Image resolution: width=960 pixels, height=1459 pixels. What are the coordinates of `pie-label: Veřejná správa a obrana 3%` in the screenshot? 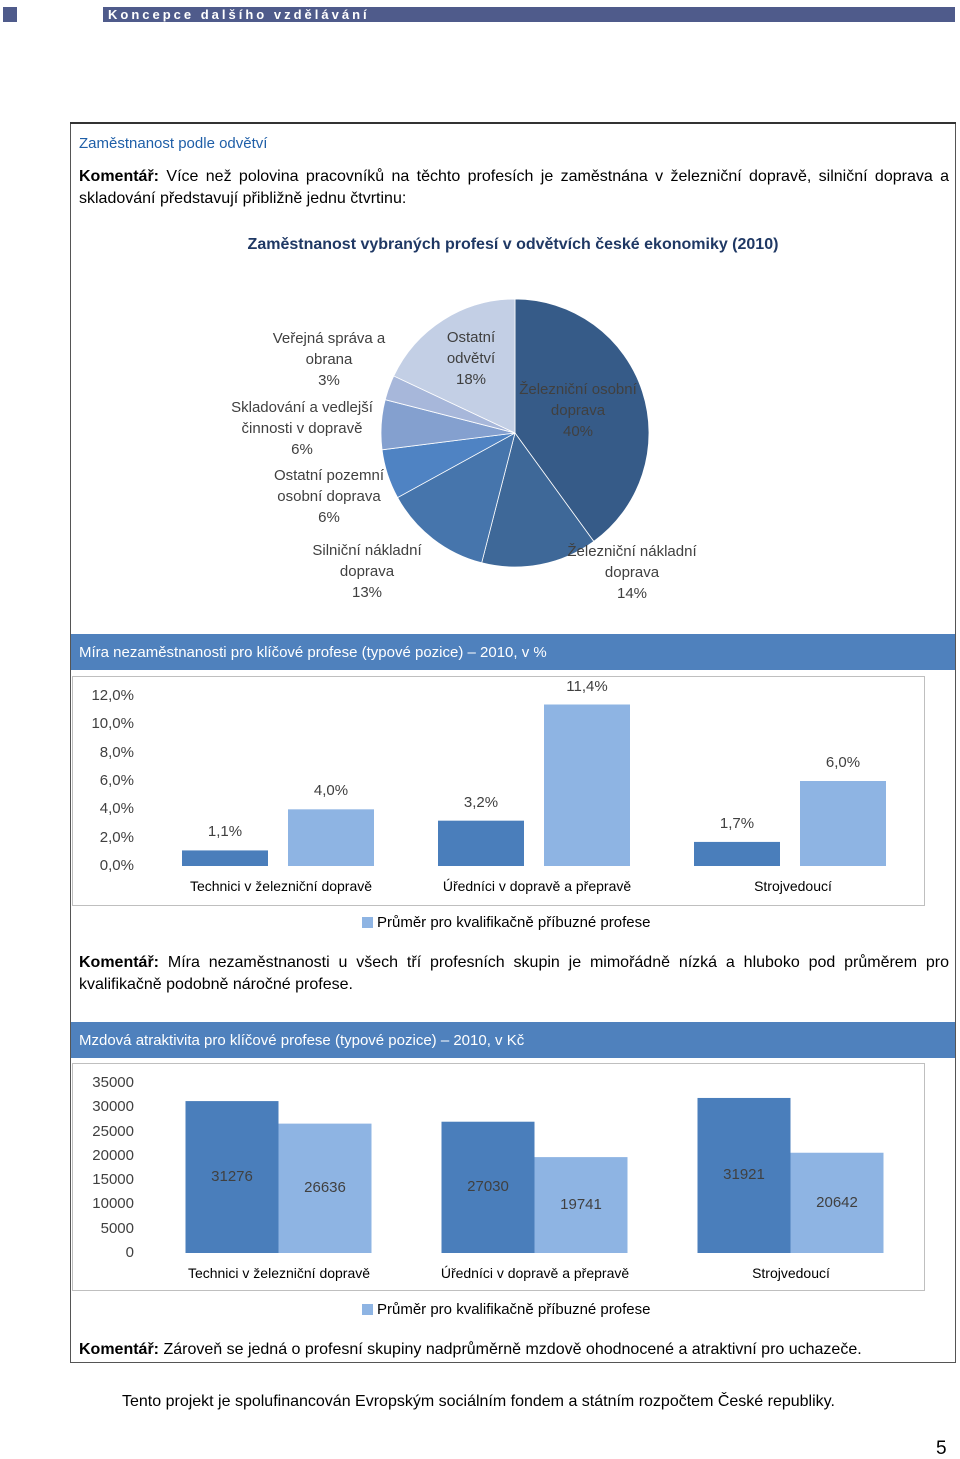 It's located at (329, 359).